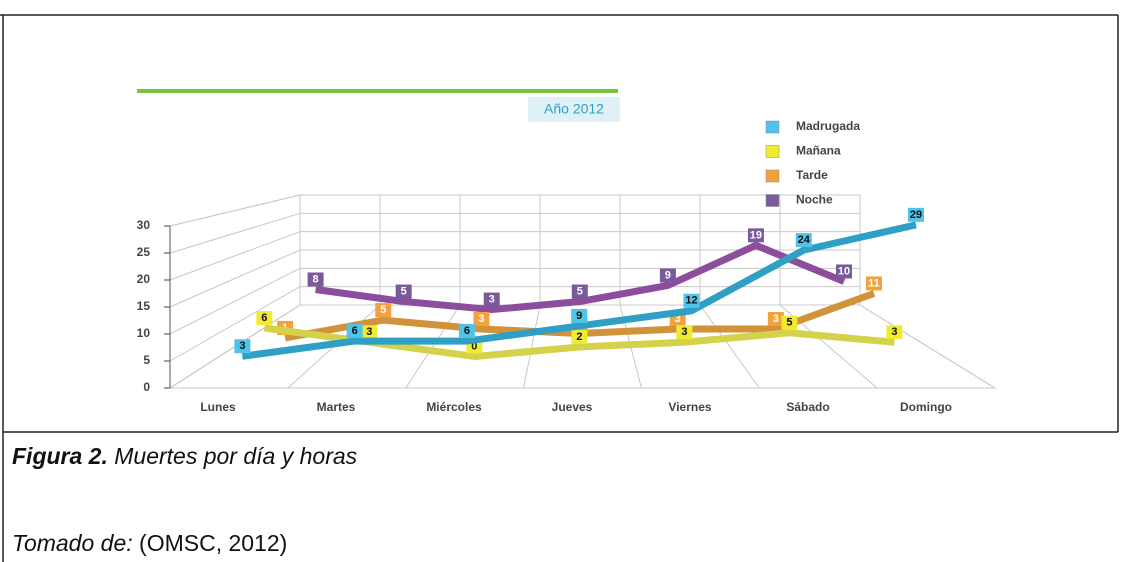 The width and height of the screenshot is (1130, 562). I want to click on x-tick-label: Lunes, so click(218, 407).